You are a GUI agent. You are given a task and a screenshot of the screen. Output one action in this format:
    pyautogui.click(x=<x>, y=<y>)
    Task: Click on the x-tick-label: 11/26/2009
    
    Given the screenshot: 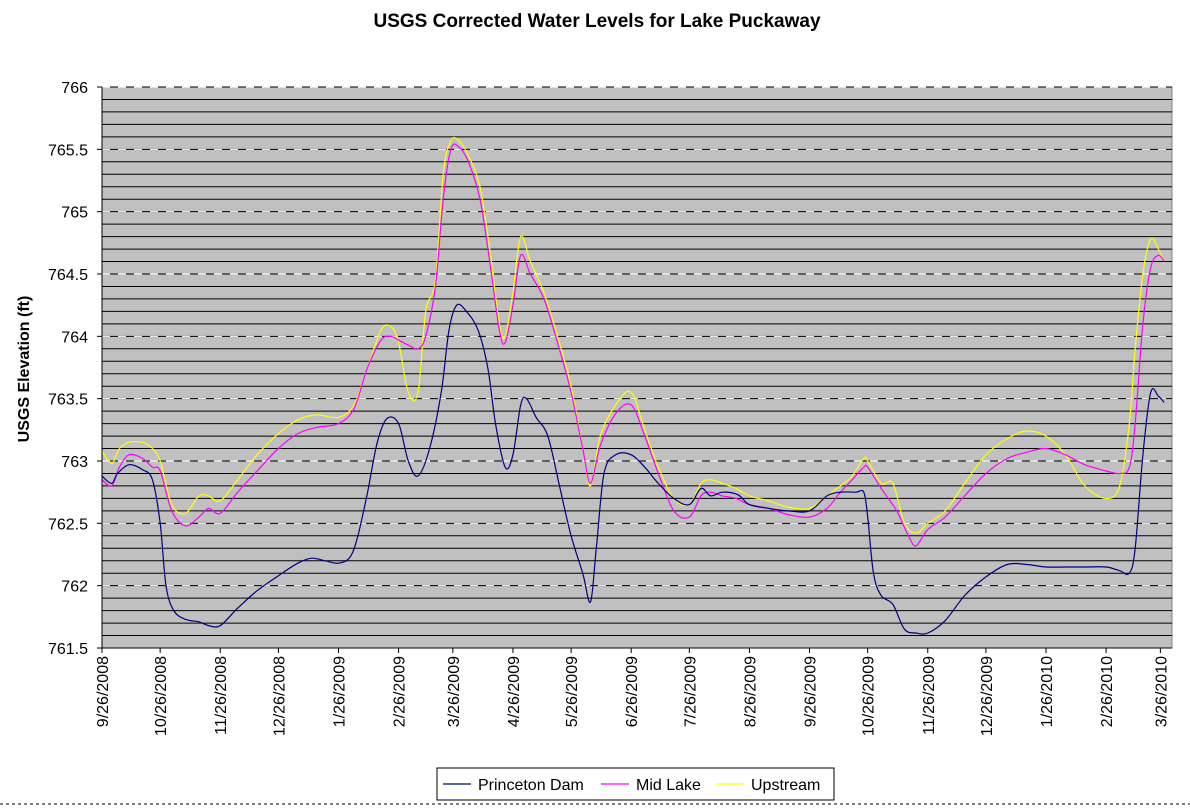 What is the action you would take?
    pyautogui.click(x=929, y=695)
    